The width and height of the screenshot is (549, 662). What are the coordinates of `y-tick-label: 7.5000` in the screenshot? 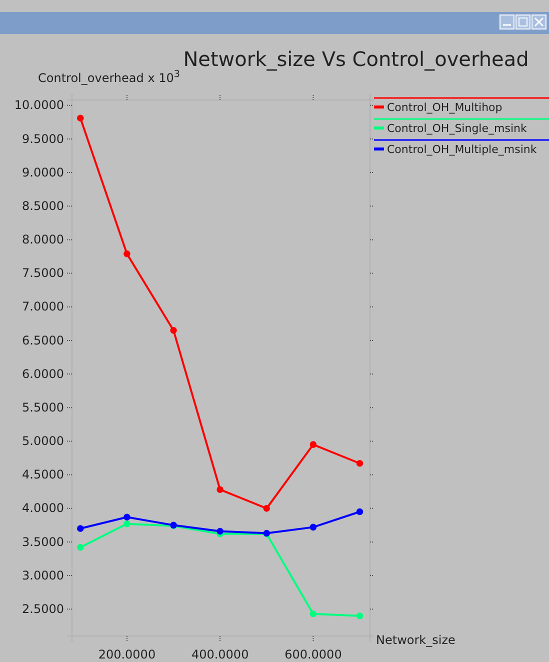 It's located at (43, 273).